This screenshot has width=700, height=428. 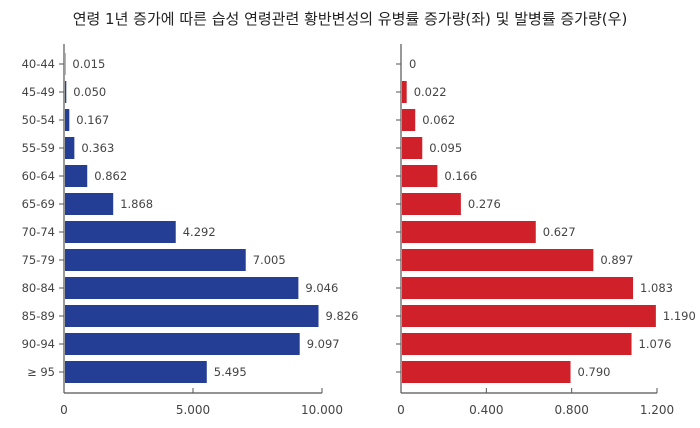 I want to click on data-label: 9.097, so click(x=323, y=344).